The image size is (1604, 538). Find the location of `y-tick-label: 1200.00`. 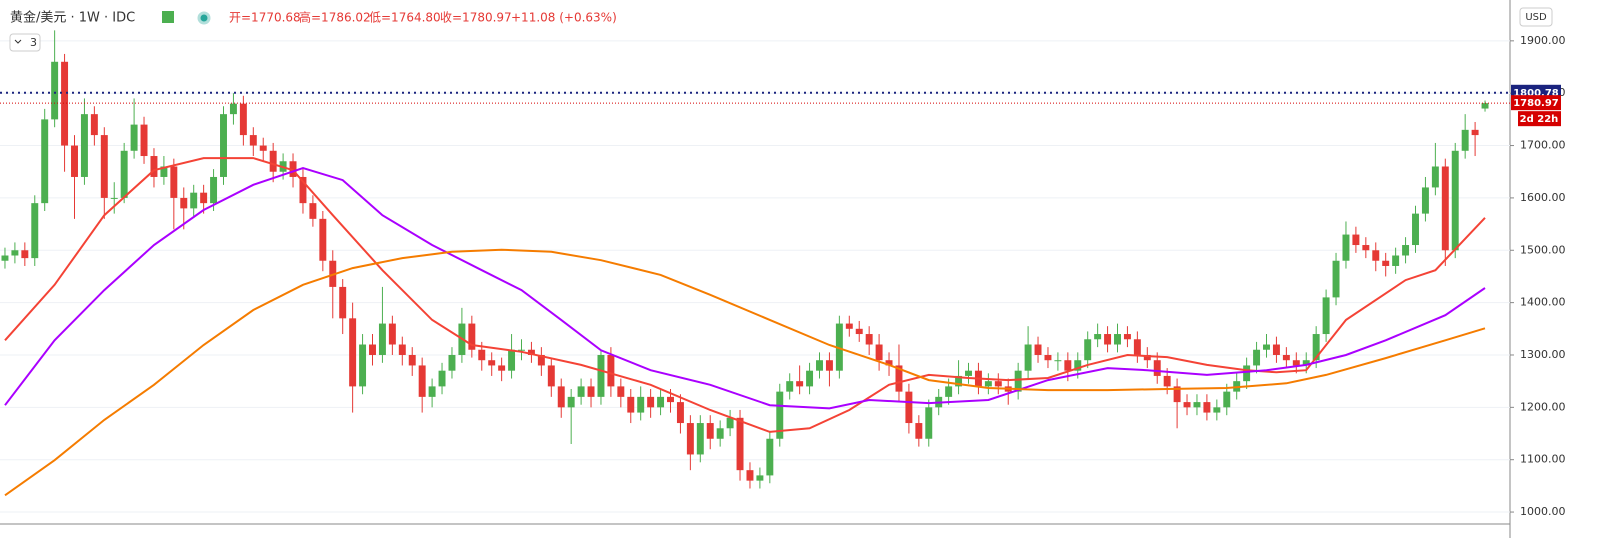

y-tick-label: 1200.00 is located at coordinates (1543, 406).